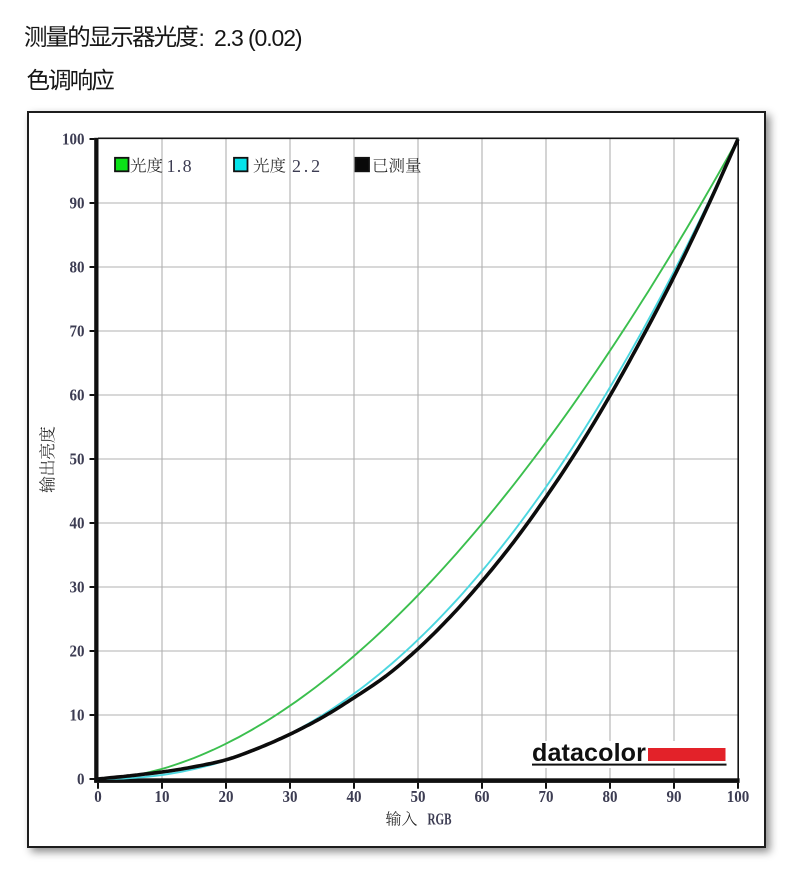  Describe the element at coordinates (258, 38) in the screenshot. I see `svg-text: 2.3 (0.02)` at that location.